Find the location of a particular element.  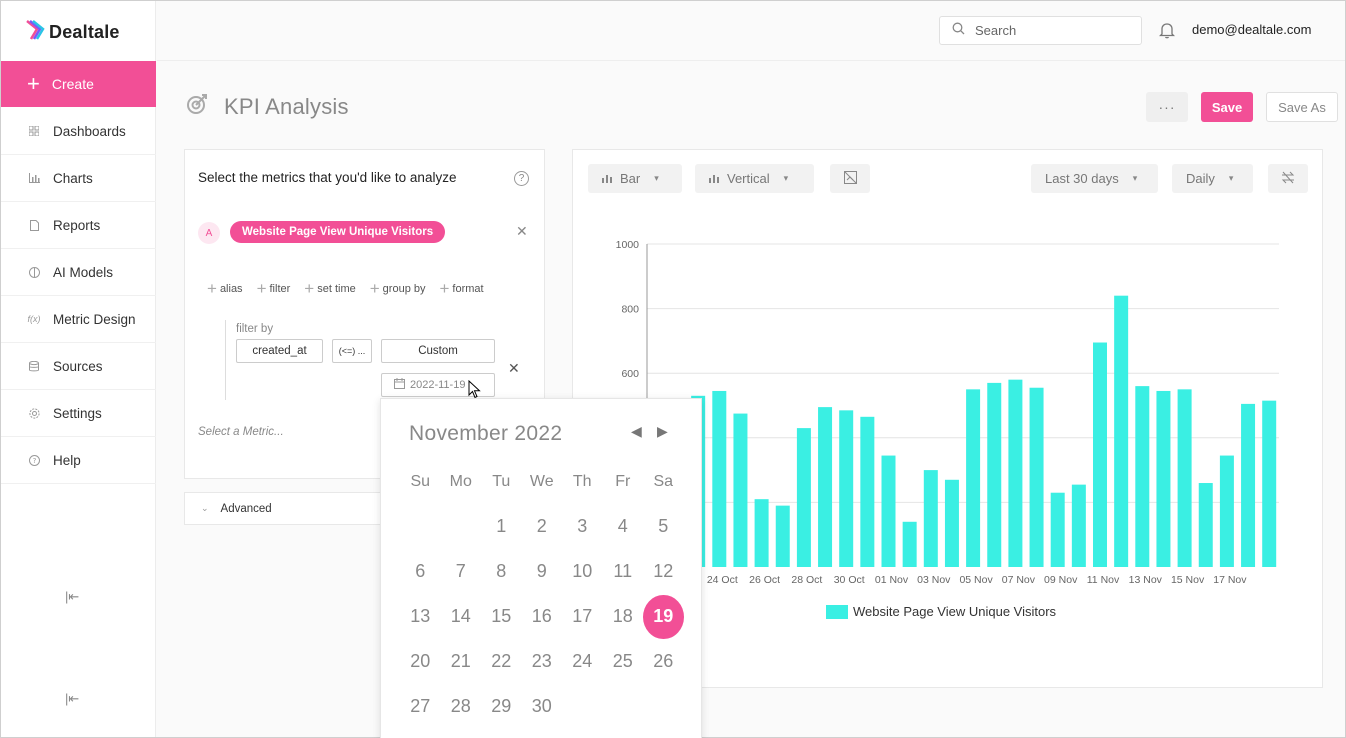

sidebar-item-reports: Reports is located at coordinates (78, 225).